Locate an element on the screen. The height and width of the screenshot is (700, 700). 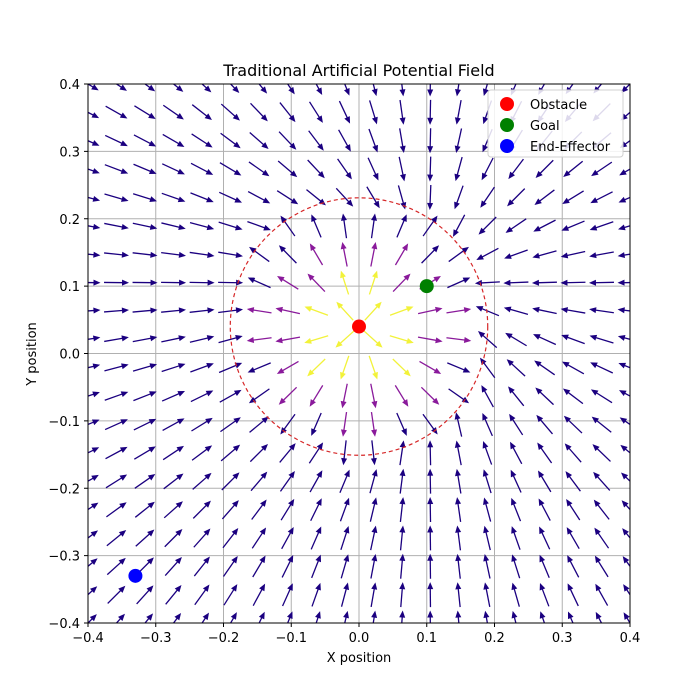
x-tick-label: 0.3 is located at coordinates (562, 638).